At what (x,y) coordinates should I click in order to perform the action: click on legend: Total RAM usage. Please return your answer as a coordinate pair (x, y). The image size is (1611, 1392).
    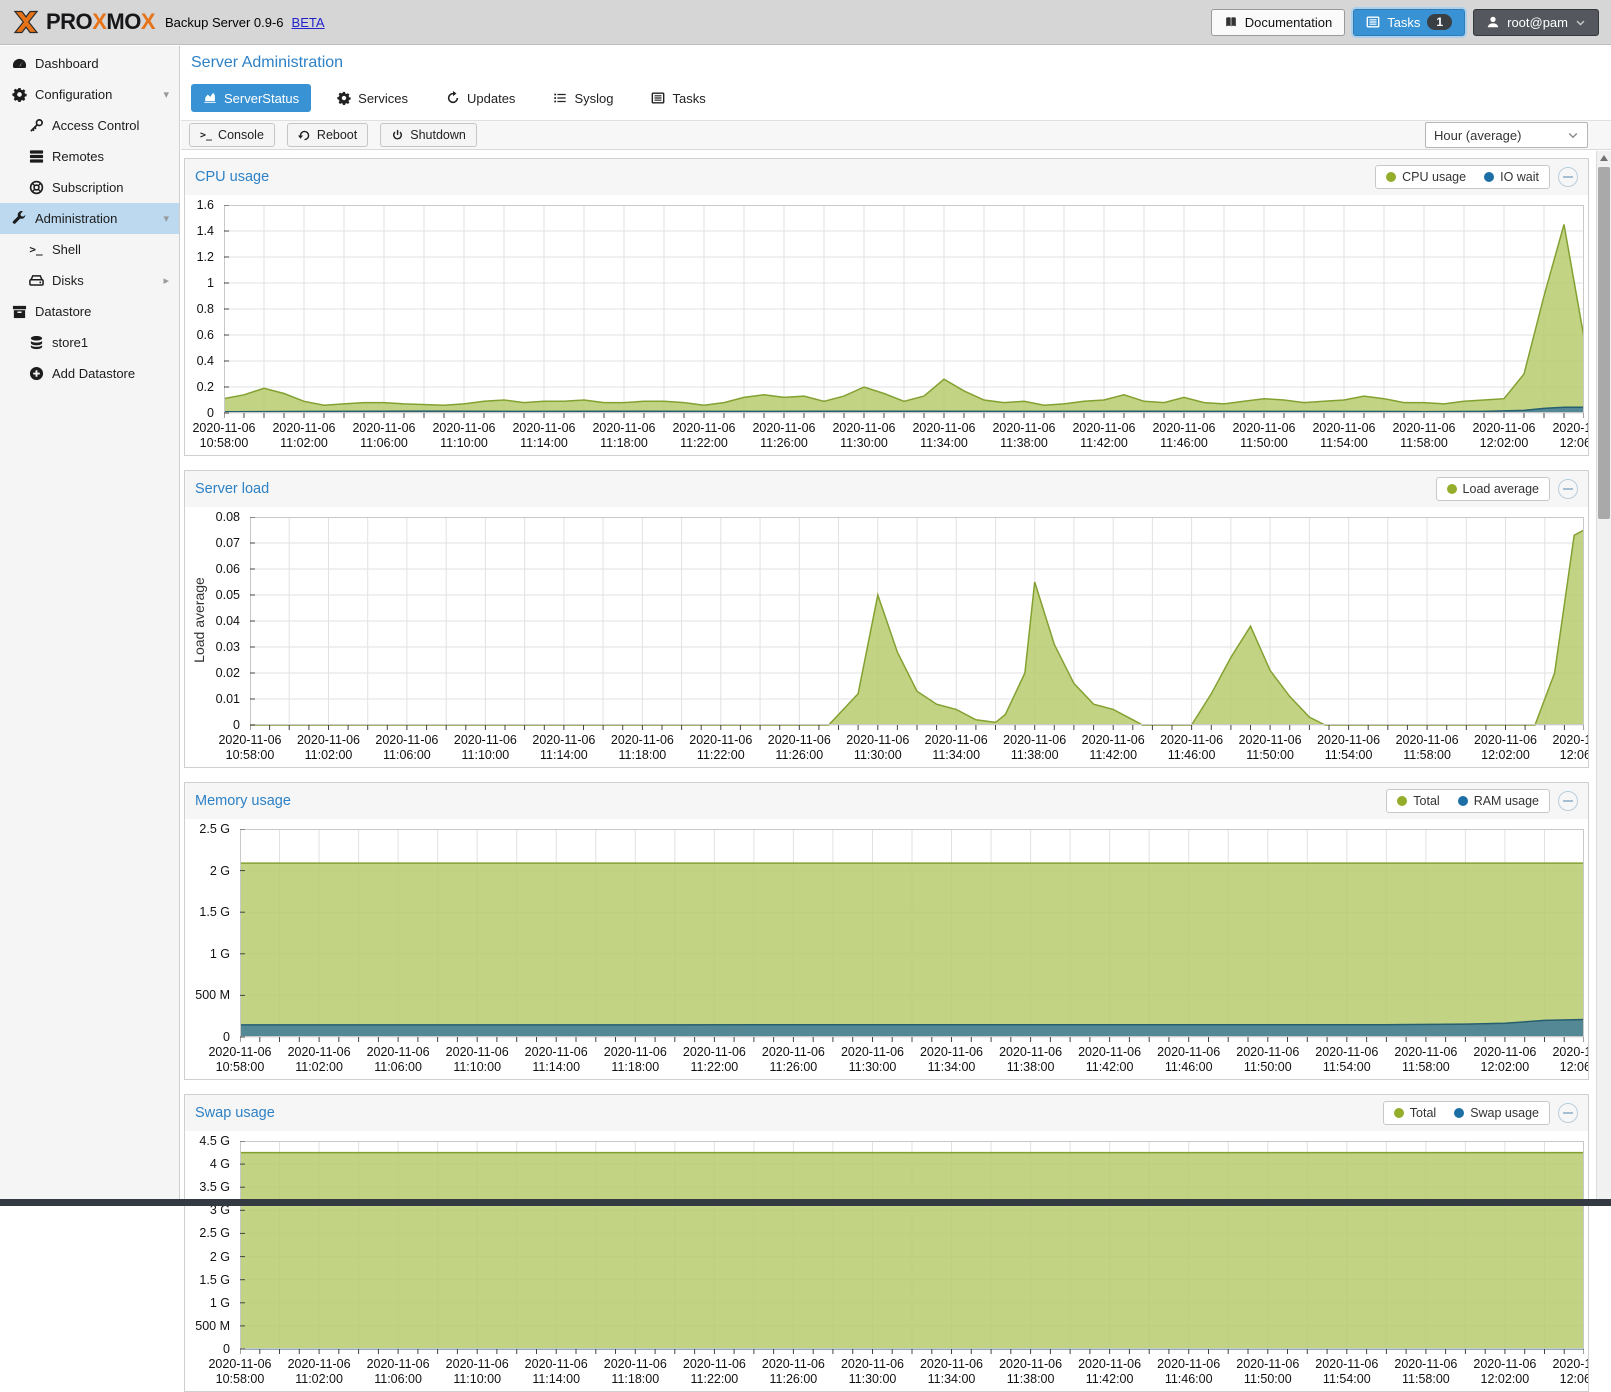
    Looking at the image, I should click on (1468, 801).